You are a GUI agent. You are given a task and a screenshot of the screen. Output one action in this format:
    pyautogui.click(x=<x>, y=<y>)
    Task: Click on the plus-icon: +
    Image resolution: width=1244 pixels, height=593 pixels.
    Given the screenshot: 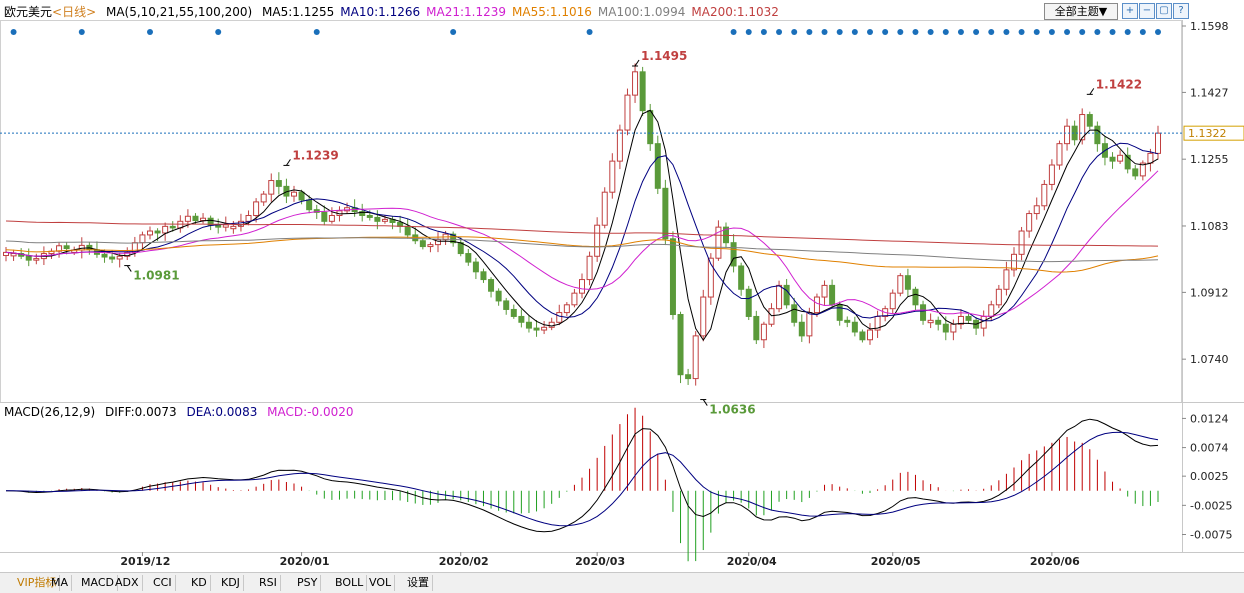 What is the action you would take?
    pyautogui.click(x=1130, y=11)
    